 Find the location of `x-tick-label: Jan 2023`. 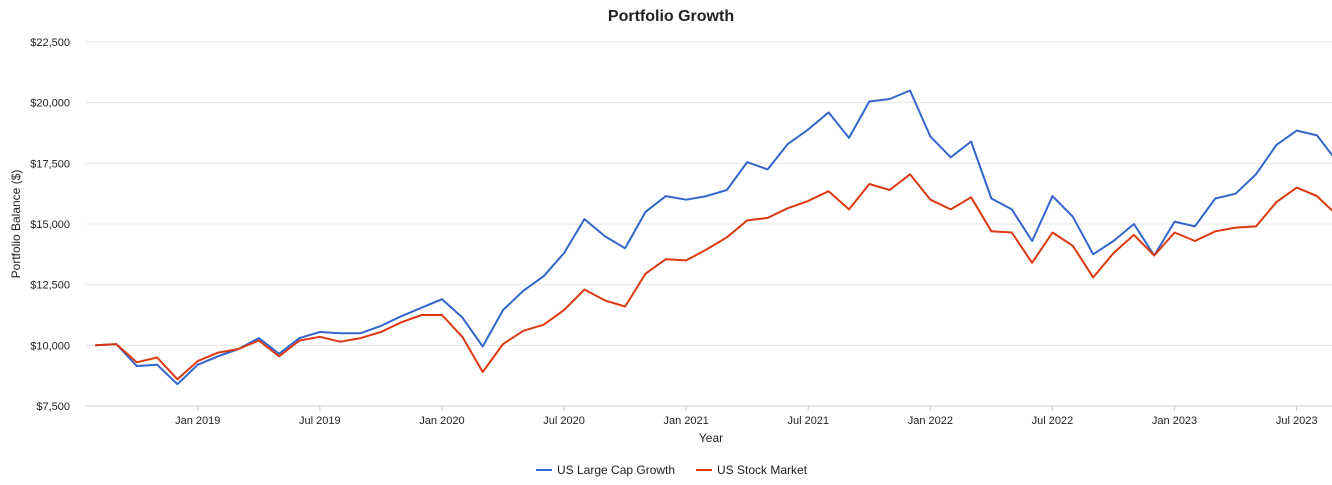

x-tick-label: Jan 2023 is located at coordinates (1174, 421).